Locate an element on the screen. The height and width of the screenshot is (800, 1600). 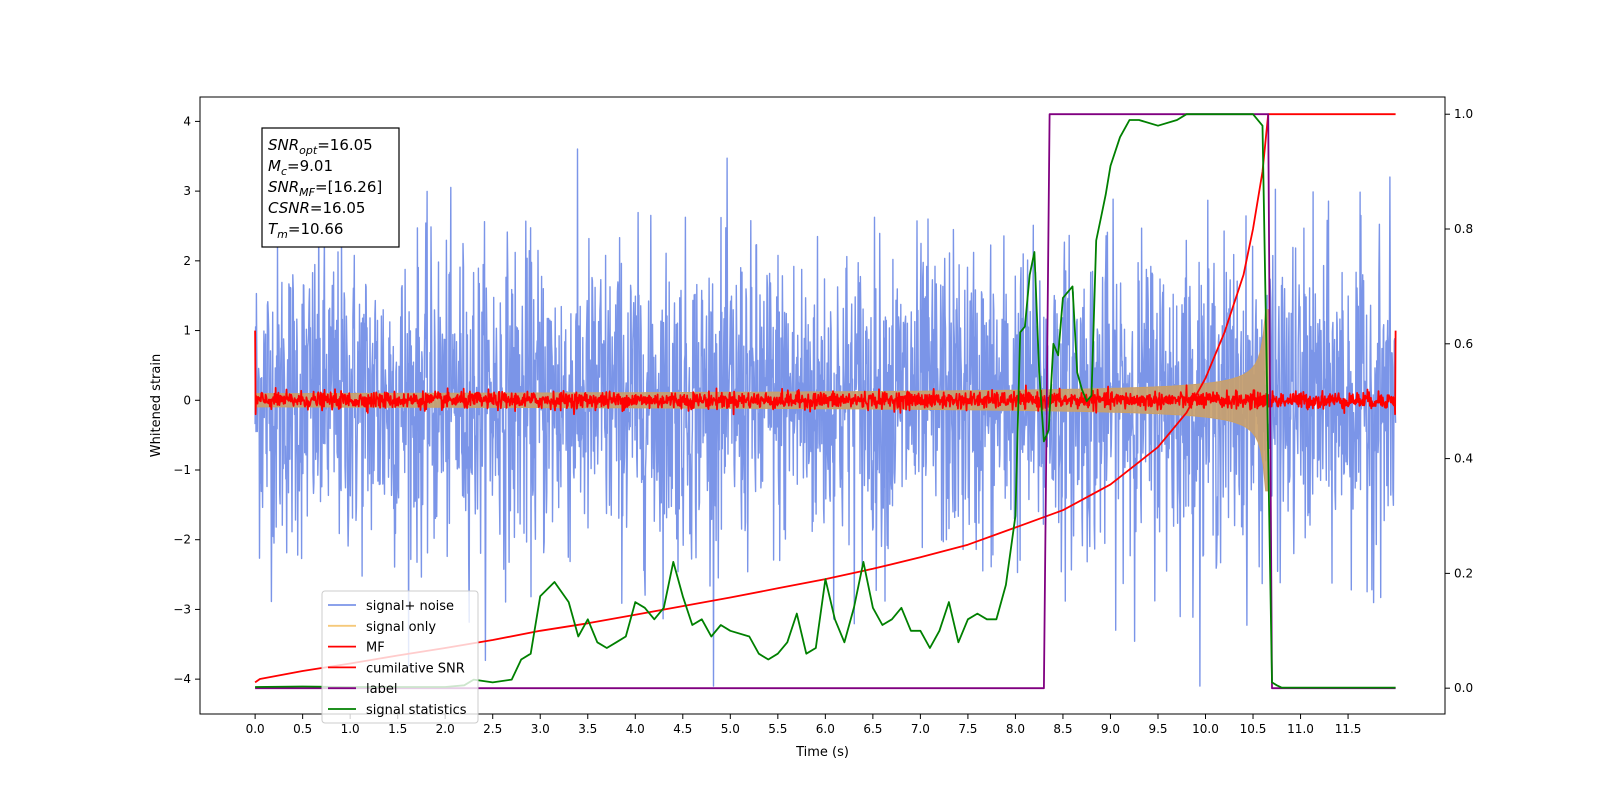
info-line: CSNR=16.05 is located at coordinates (316, 208).